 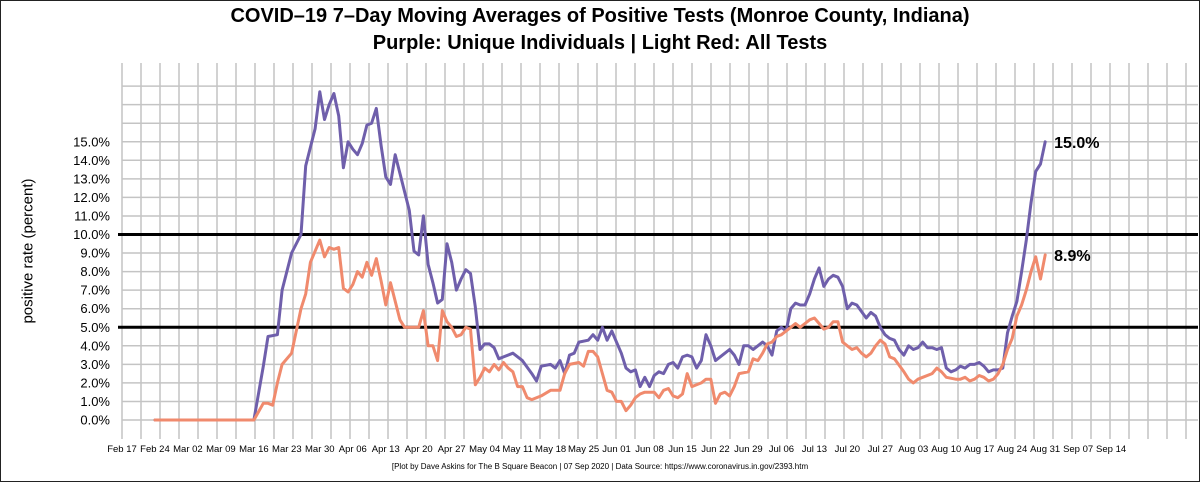 I want to click on y-tick-label: 4.0%, so click(x=95, y=345).